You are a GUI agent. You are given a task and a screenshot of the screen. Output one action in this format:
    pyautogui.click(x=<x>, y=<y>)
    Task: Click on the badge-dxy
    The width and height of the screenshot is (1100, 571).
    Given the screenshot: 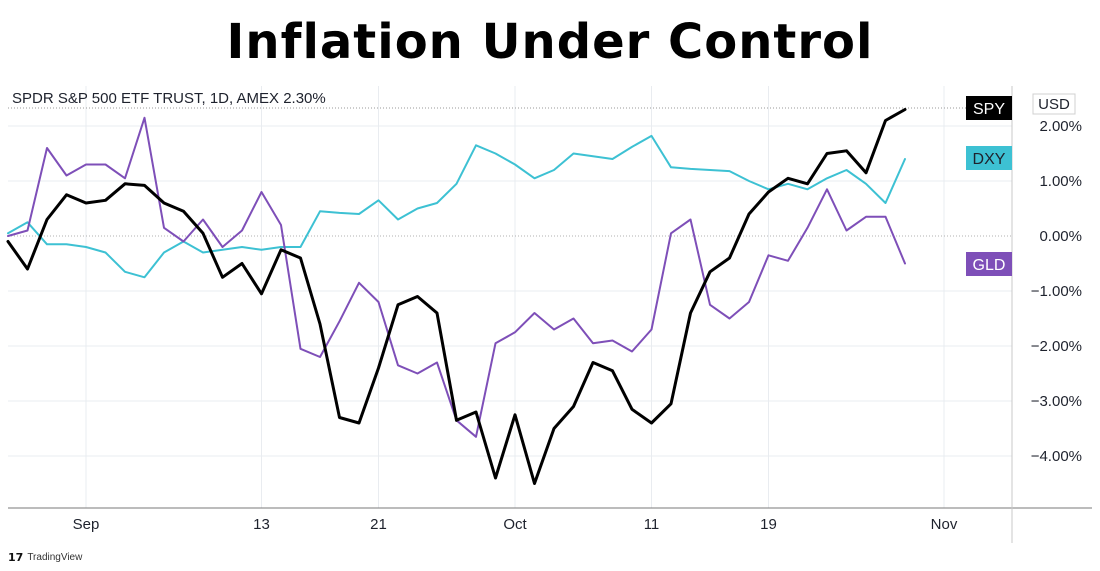 What is the action you would take?
    pyautogui.click(x=989, y=158)
    